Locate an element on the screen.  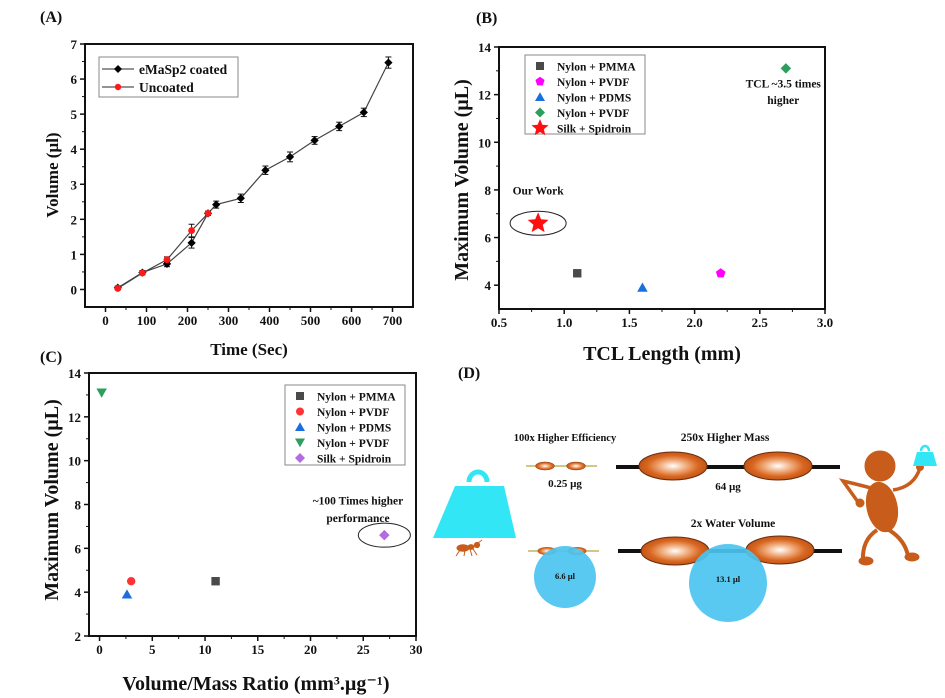
x-tick-label: 100 is located at coordinates (147, 320).